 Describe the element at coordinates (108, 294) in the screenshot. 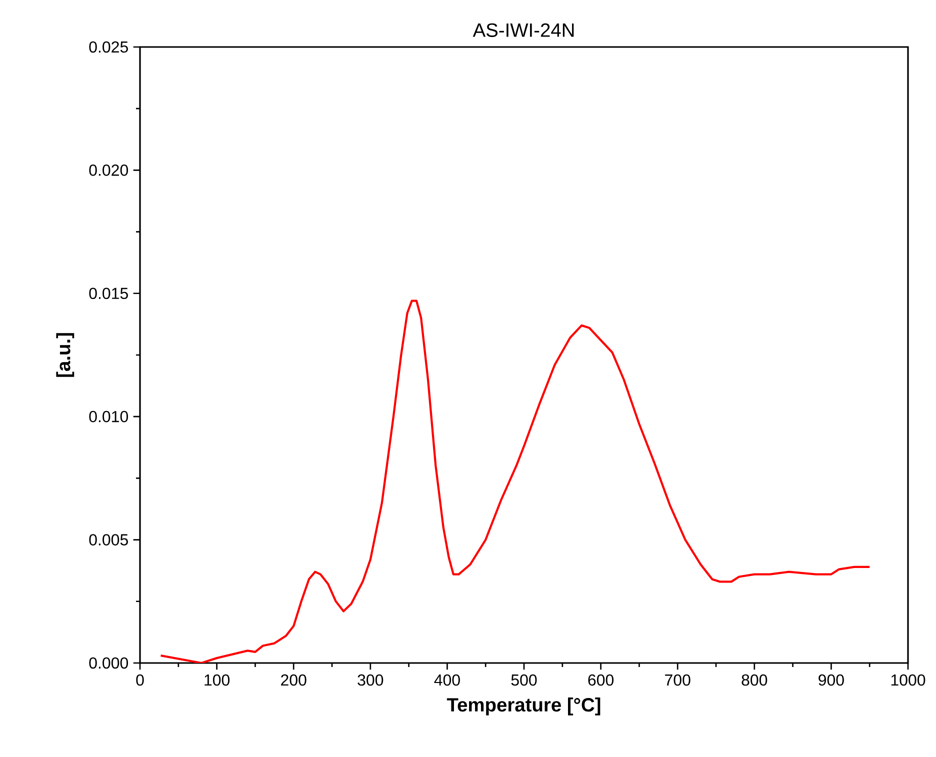

I see `y-tick-label: 0.015` at that location.